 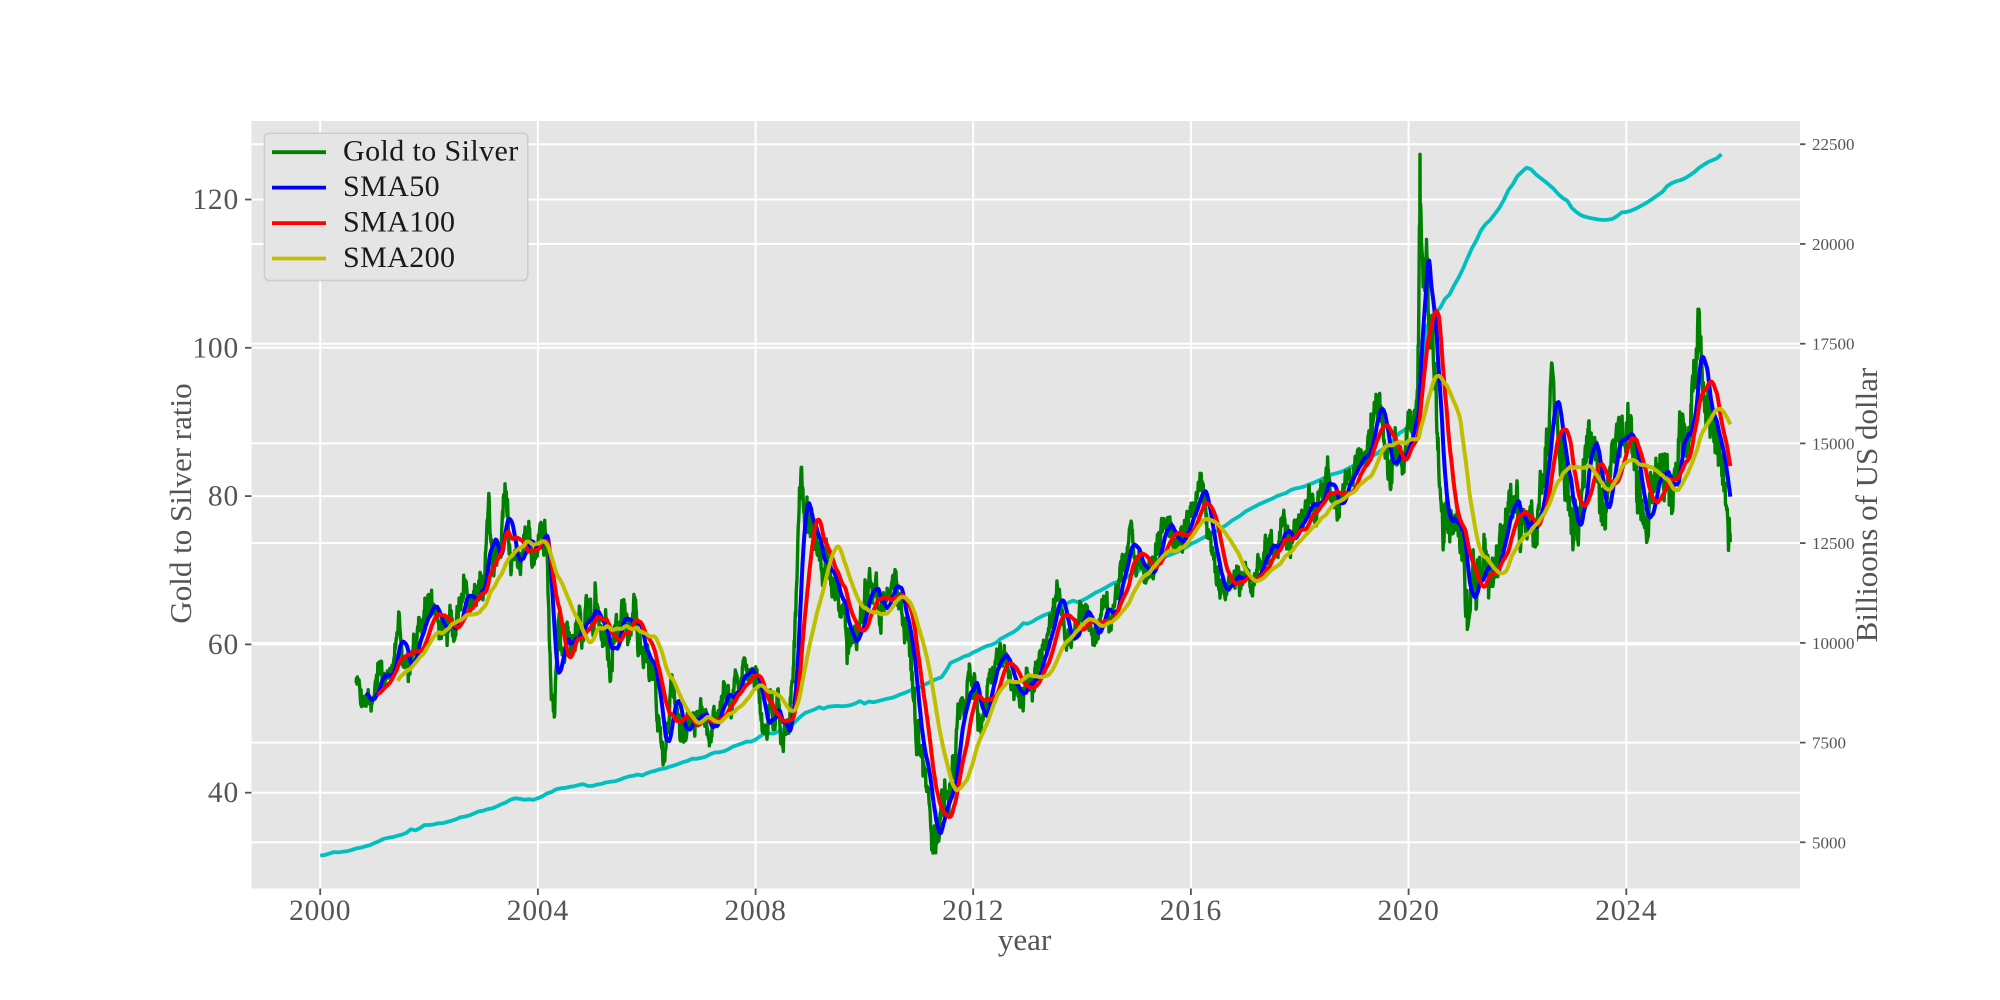 I want to click on svg-text: 100, so click(x=215, y=348).